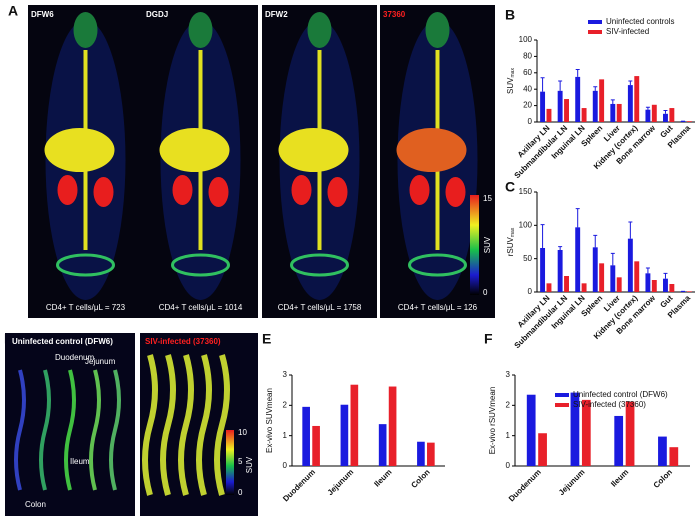  Describe the element at coordinates (285, 374) in the screenshot. I see `y-tick-label: 3` at that location.